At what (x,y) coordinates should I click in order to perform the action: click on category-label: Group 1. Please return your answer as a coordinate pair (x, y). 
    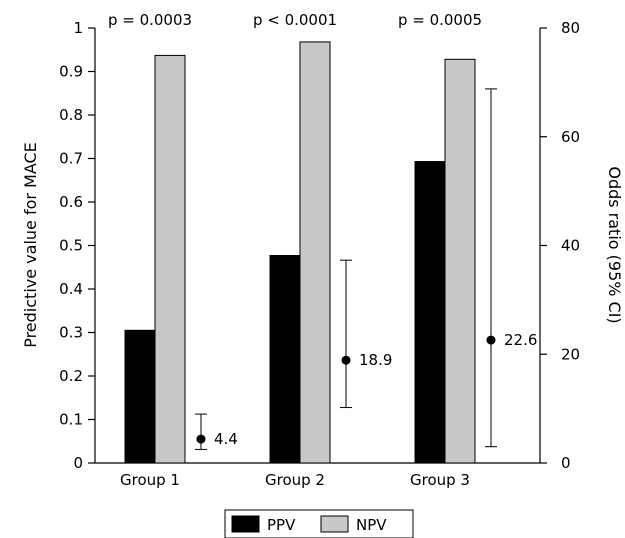
    Looking at the image, I should click on (150, 480).